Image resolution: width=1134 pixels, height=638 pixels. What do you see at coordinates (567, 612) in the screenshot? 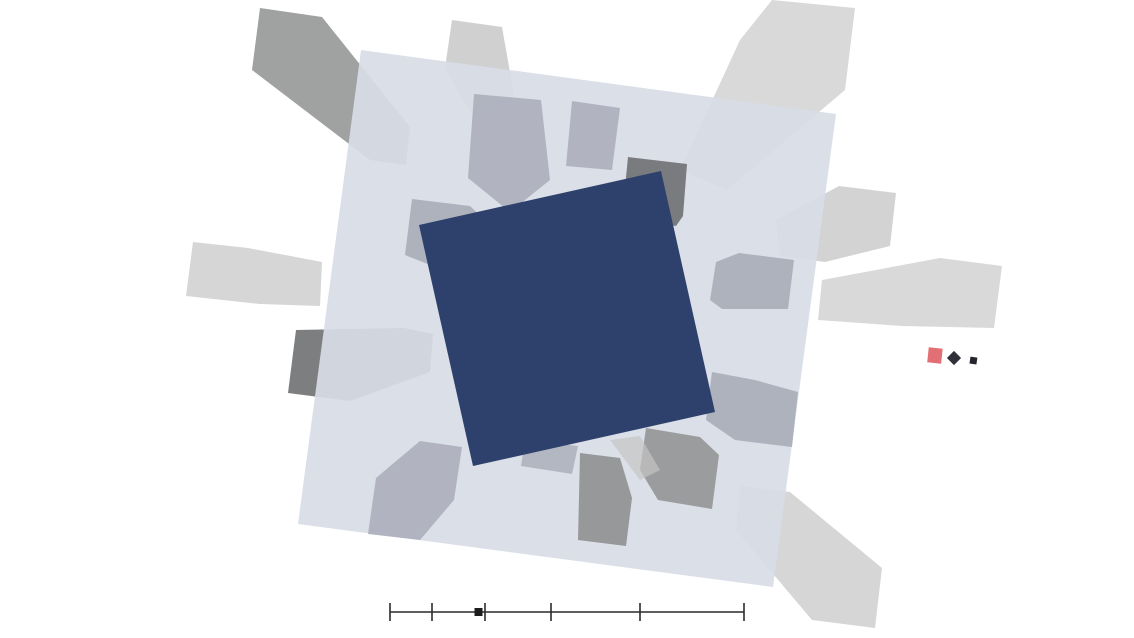
I see `timeline-hit-area` at bounding box center [567, 612].